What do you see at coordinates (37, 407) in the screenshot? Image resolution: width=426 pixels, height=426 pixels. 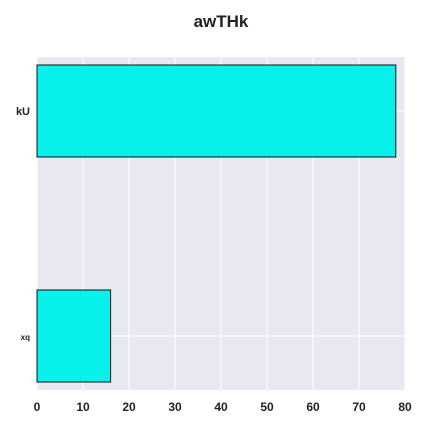 I see `x-tick-label: 0` at bounding box center [37, 407].